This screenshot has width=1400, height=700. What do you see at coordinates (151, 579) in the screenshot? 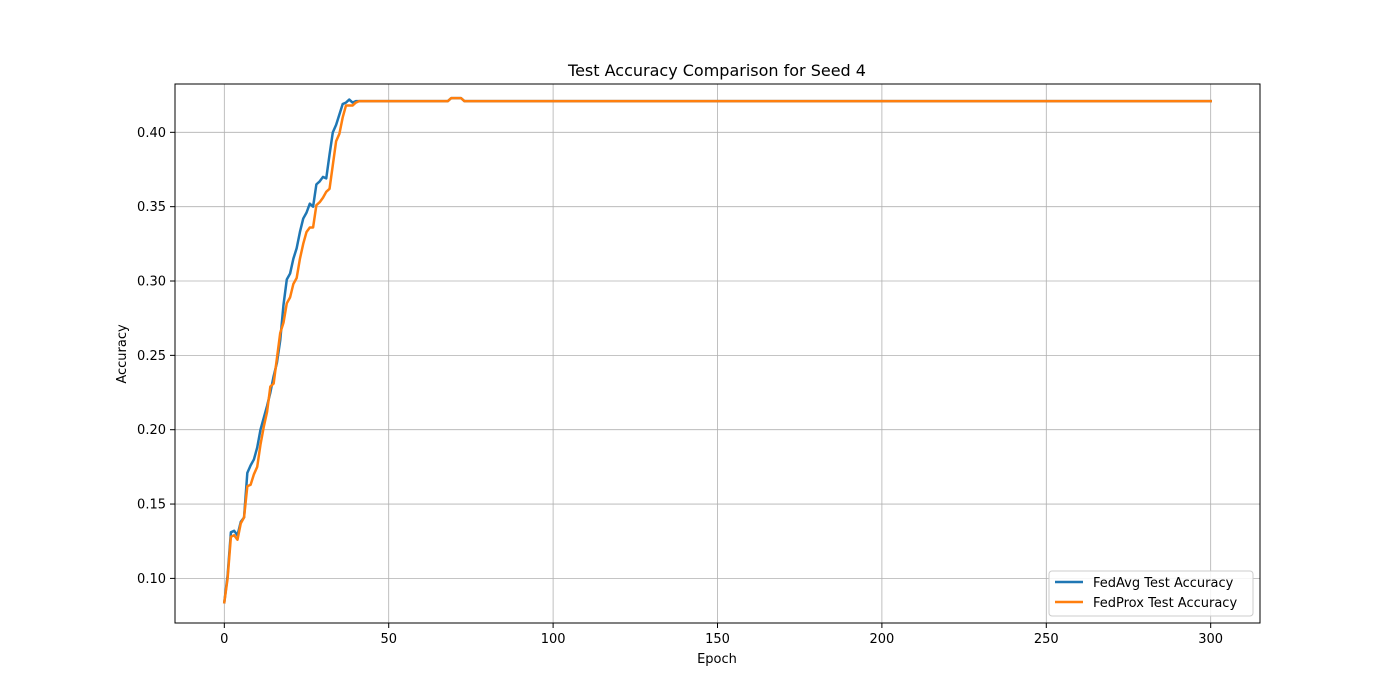
I see `y-tick-label: 0.10` at bounding box center [151, 579].